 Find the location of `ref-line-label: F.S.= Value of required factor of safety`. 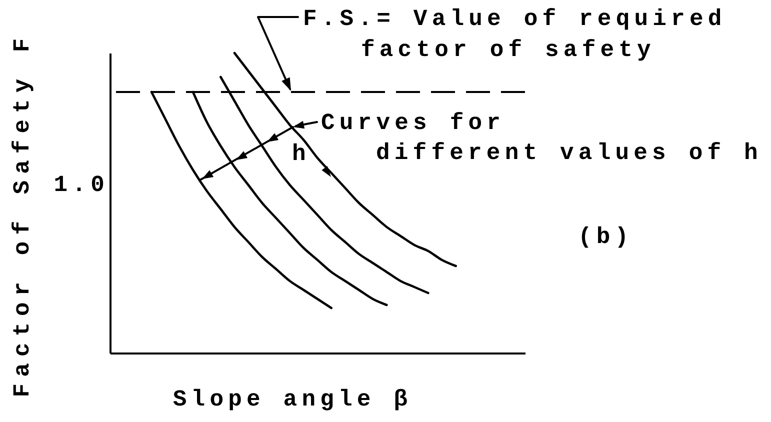

ref-line-label: F.S.= Value of required factor of safety is located at coordinates (514, 34).